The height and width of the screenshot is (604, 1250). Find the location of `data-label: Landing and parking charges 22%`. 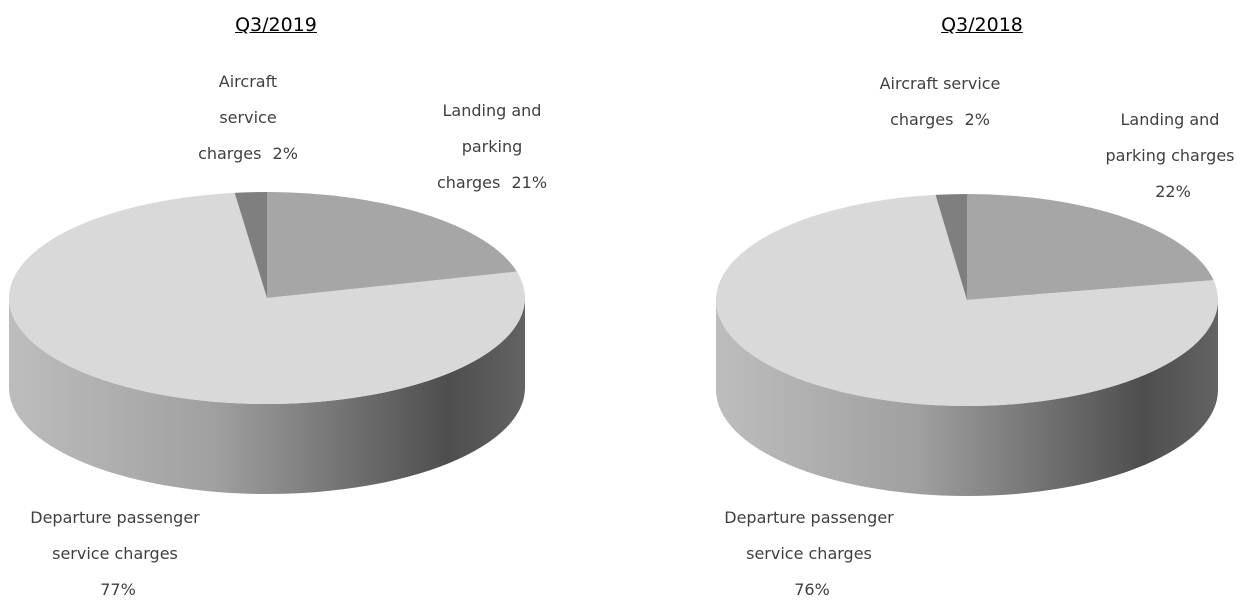

data-label: Landing and parking charges 22% is located at coordinates (1170, 156).